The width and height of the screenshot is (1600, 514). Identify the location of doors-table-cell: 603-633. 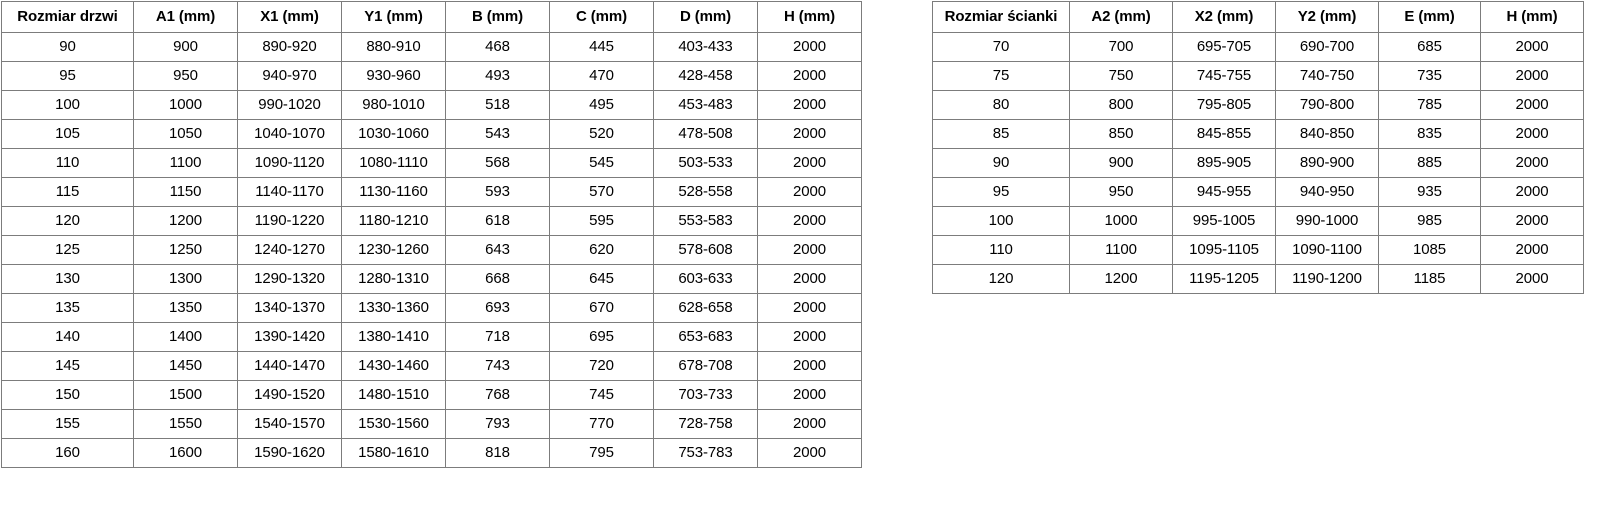
(705, 279).